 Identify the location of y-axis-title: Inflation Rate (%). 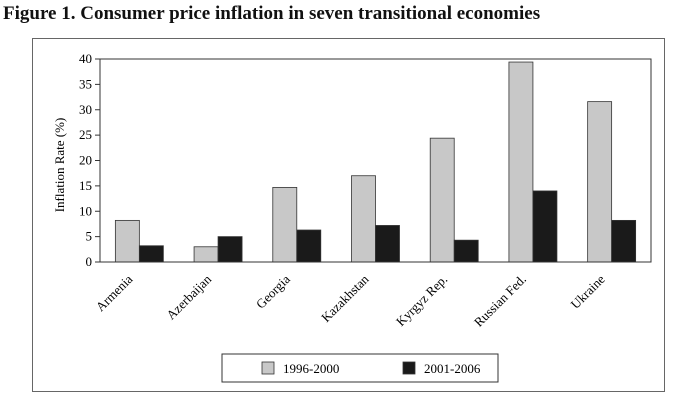
(59, 165).